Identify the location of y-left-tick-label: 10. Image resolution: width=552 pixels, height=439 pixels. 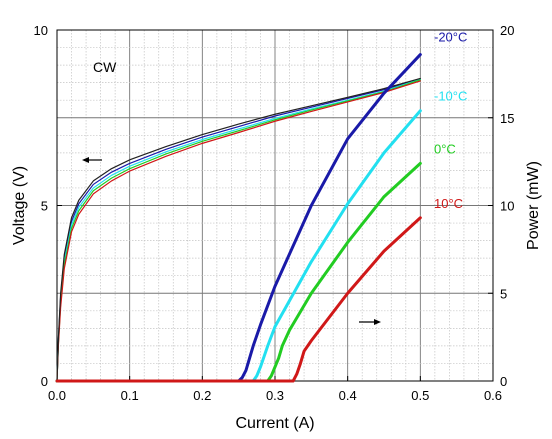
(41, 30).